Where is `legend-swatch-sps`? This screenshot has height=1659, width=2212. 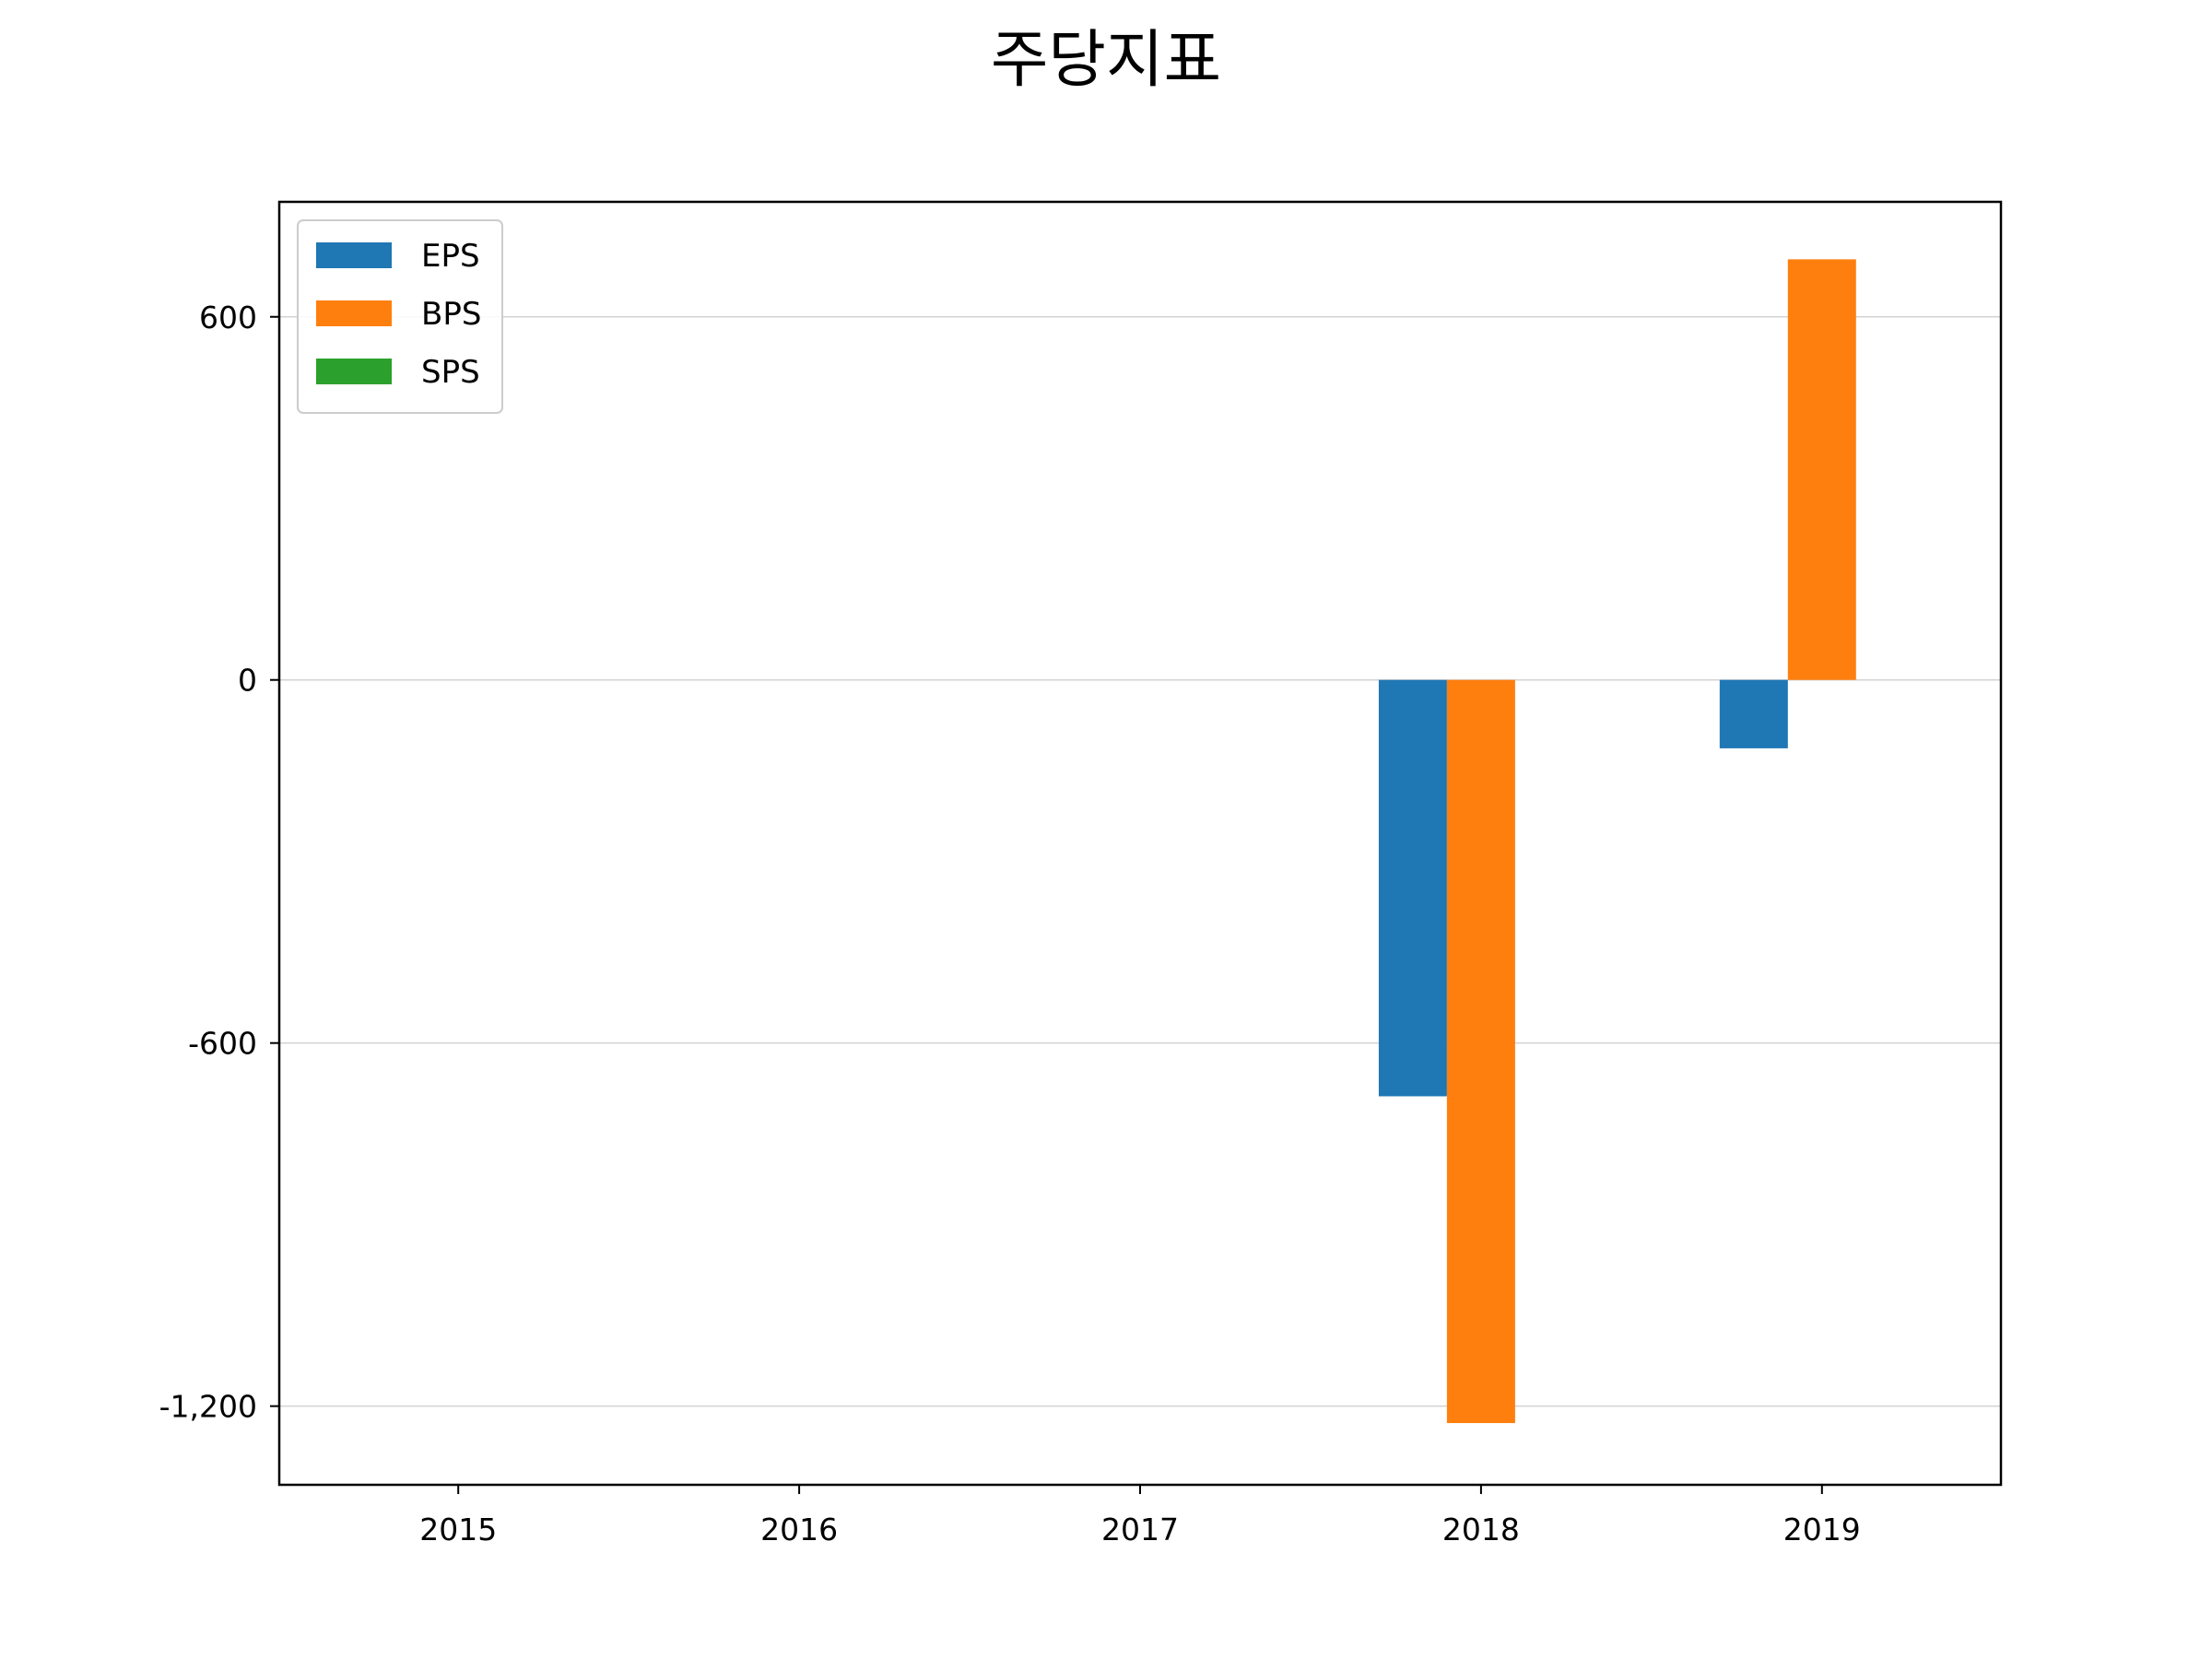 legend-swatch-sps is located at coordinates (354, 371).